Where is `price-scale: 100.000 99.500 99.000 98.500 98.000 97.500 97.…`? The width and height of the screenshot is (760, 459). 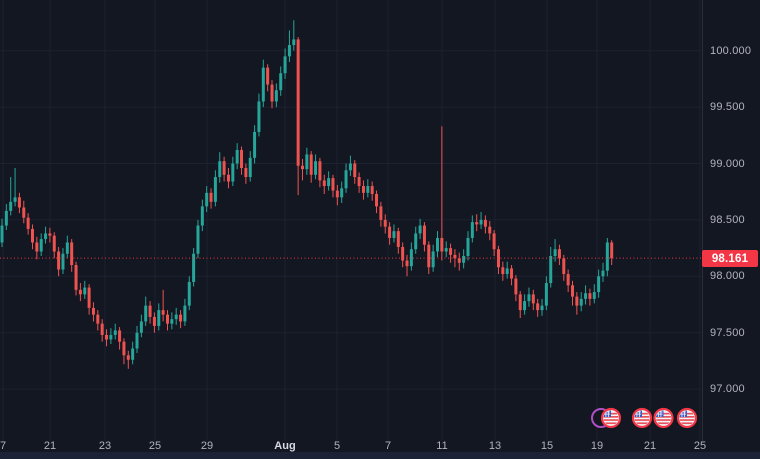 price-scale: 100.000 99.500 99.000 98.500 98.000 97.500 97.… is located at coordinates (731, 220).